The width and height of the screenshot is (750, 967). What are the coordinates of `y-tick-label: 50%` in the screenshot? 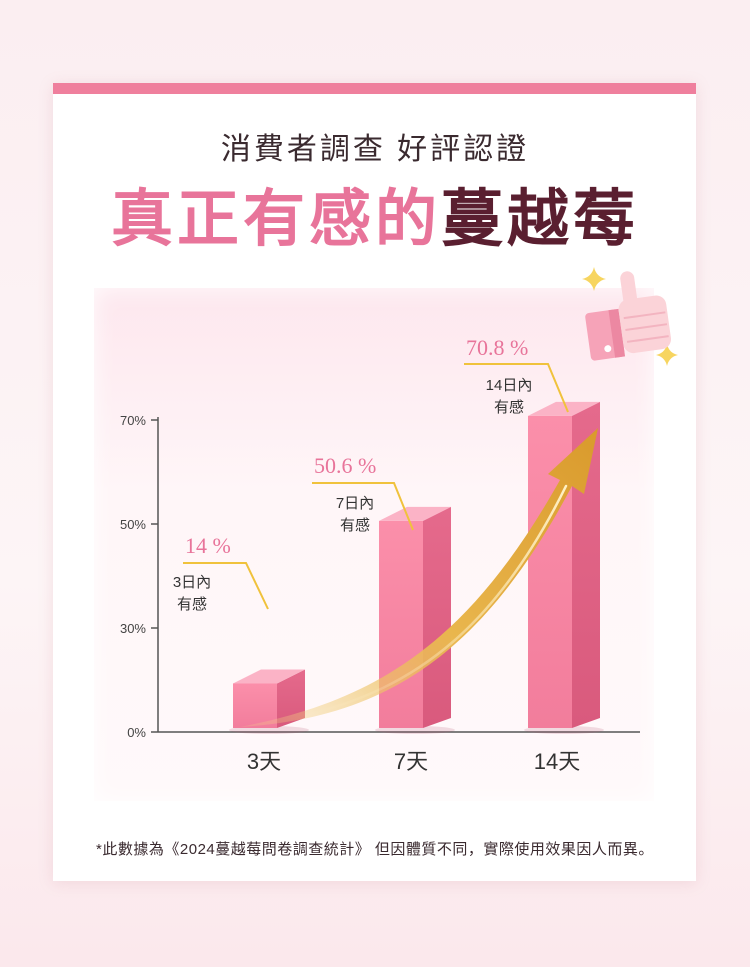 It's located at (133, 524).